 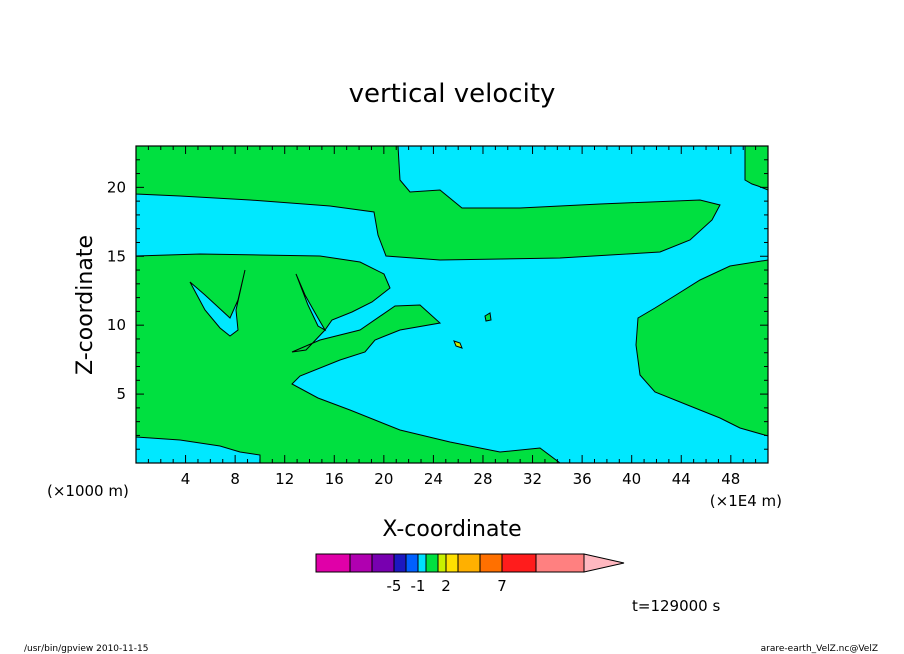 What do you see at coordinates (418, 586) in the screenshot?
I see `colorbar-label: -1` at bounding box center [418, 586].